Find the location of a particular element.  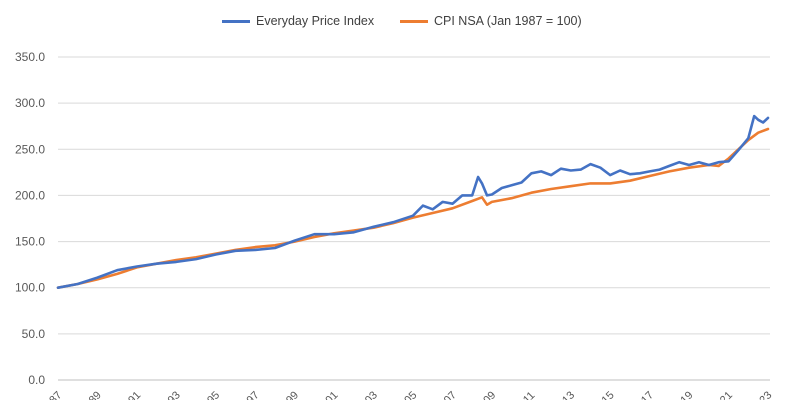

y-tick-label: 250.0 is located at coordinates (30, 149).